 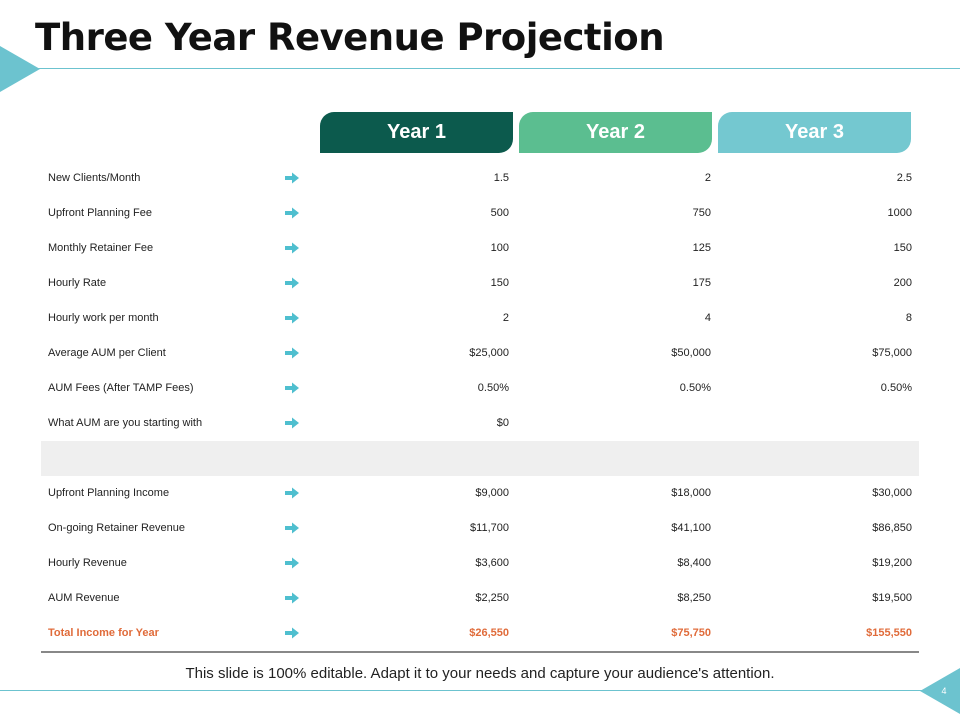 What do you see at coordinates (125, 423) in the screenshot?
I see `row-label: What AUM are you starting with` at bounding box center [125, 423].